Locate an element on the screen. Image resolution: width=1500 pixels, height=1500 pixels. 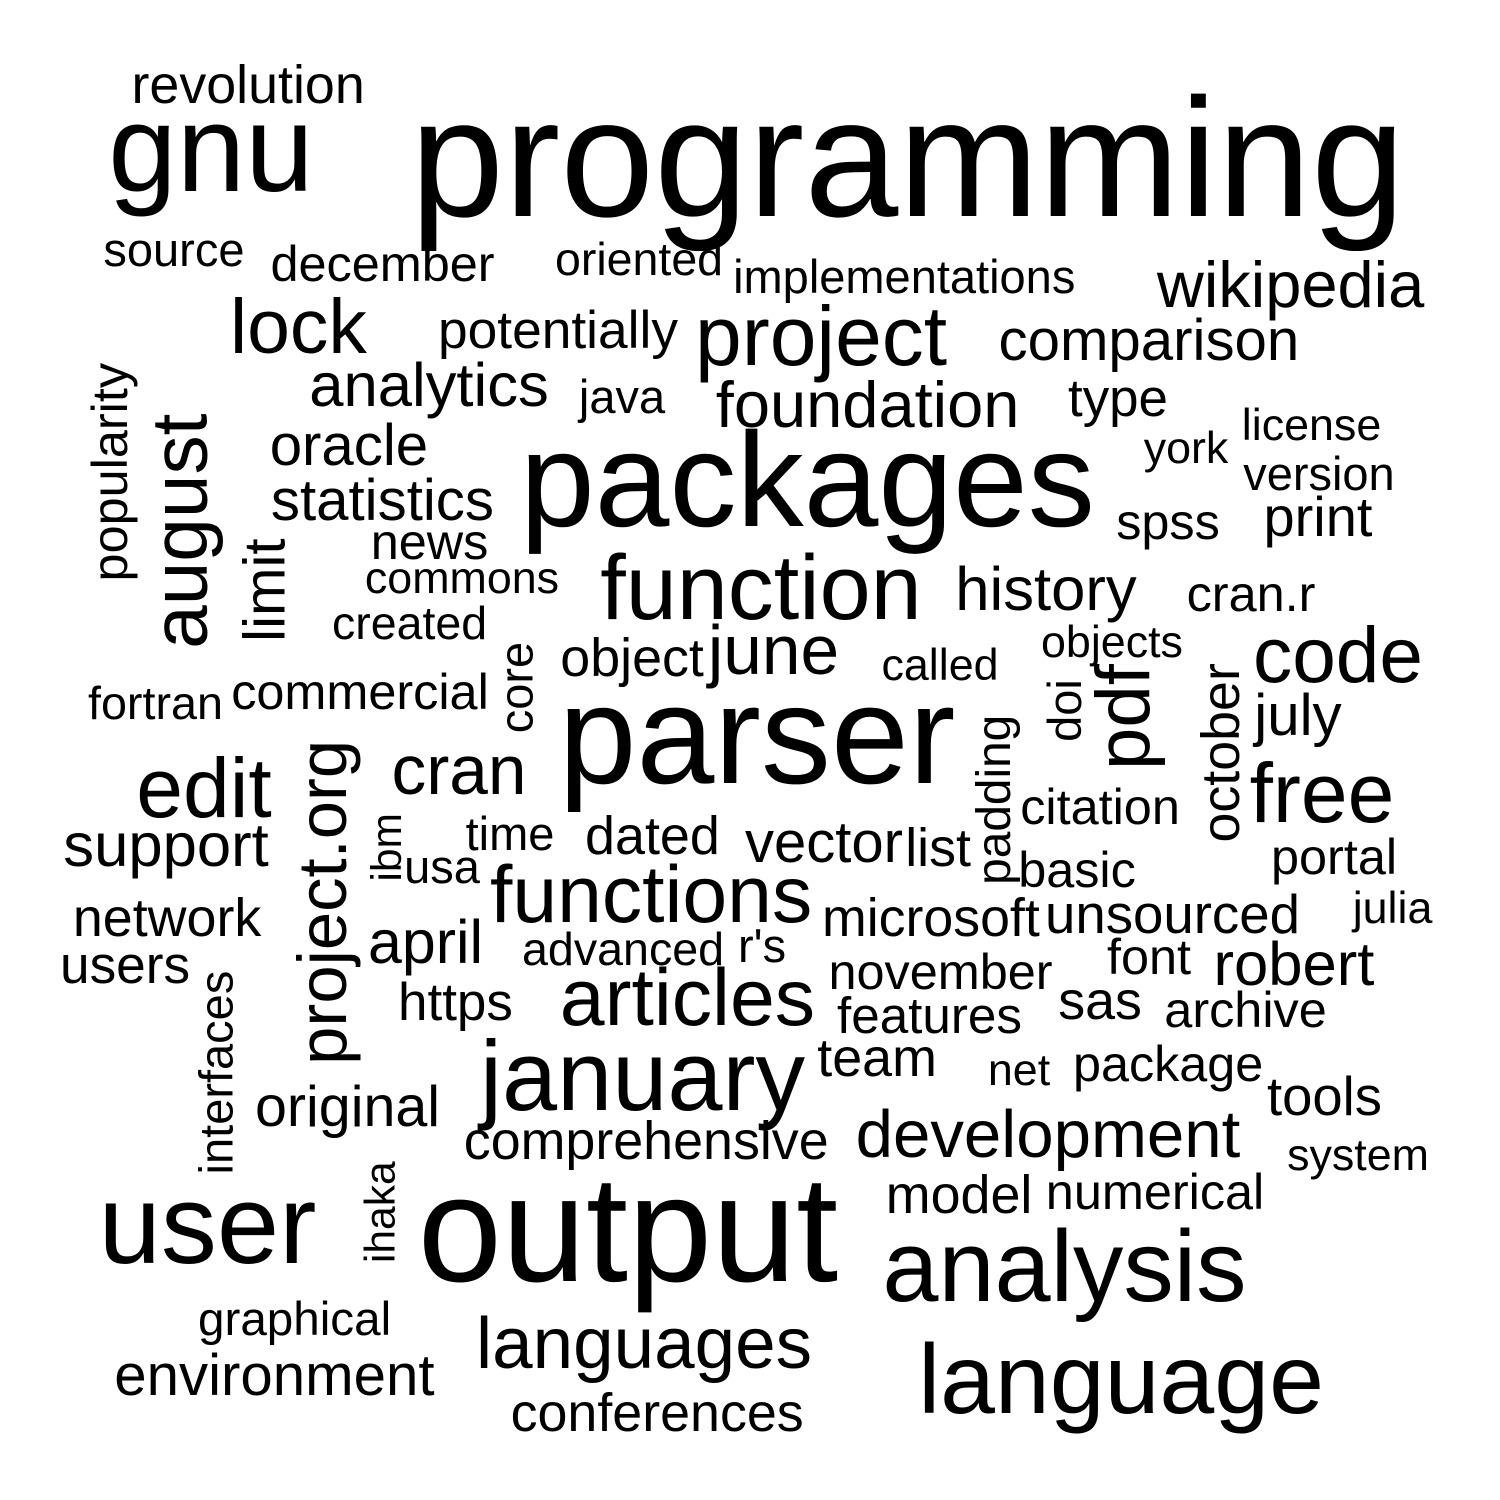
word-oracle: oracle is located at coordinates (349, 445).